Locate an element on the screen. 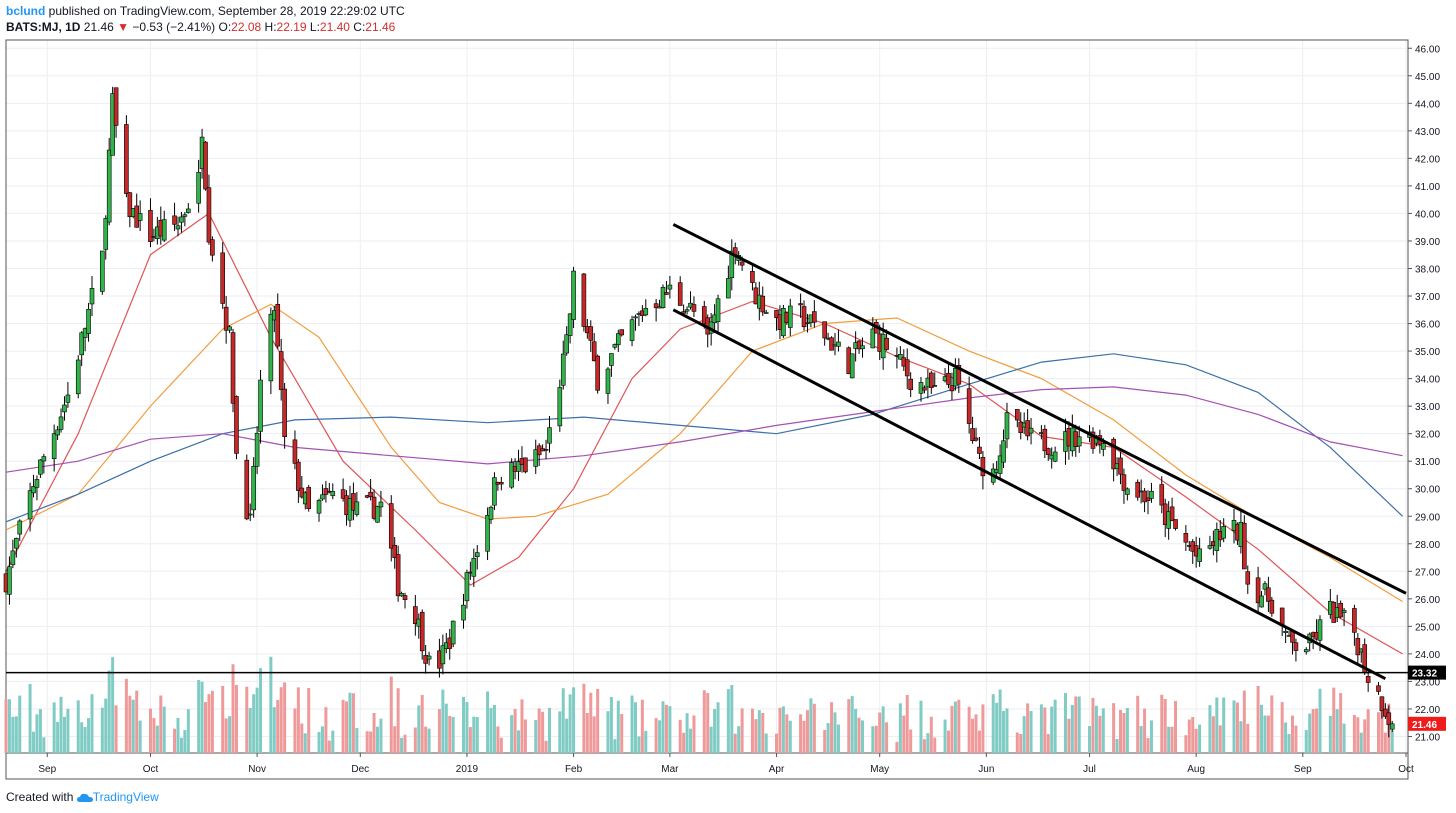 Image resolution: width=1456 pixels, height=813 pixels. price-tick-label: 21.00 is located at coordinates (1427, 737).